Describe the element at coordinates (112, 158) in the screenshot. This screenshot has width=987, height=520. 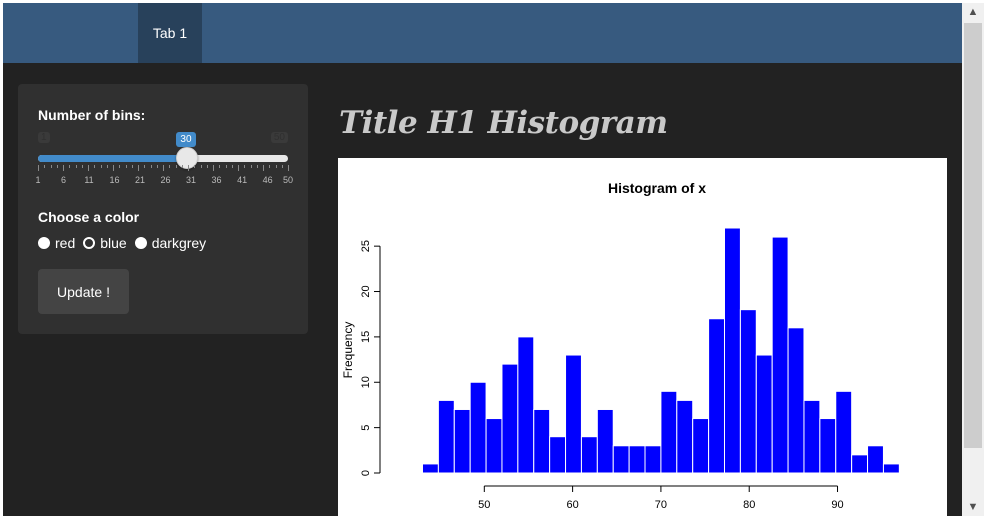
I see `slider-fill` at that location.